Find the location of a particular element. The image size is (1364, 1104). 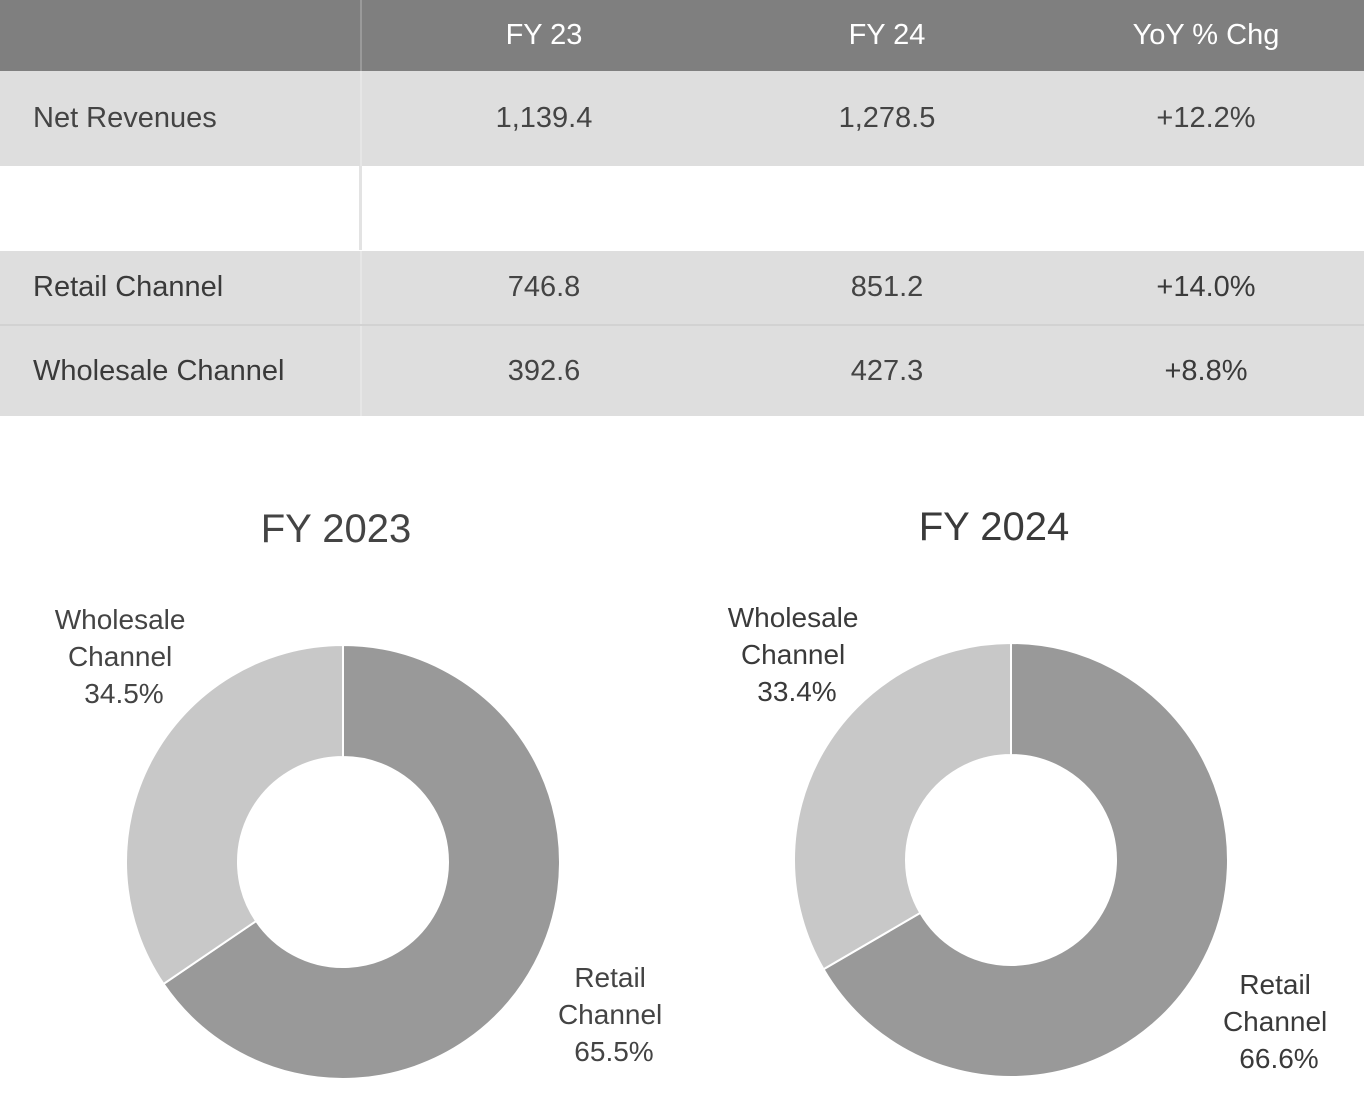

cell-fy23: 1,139.4 is located at coordinates (544, 118).